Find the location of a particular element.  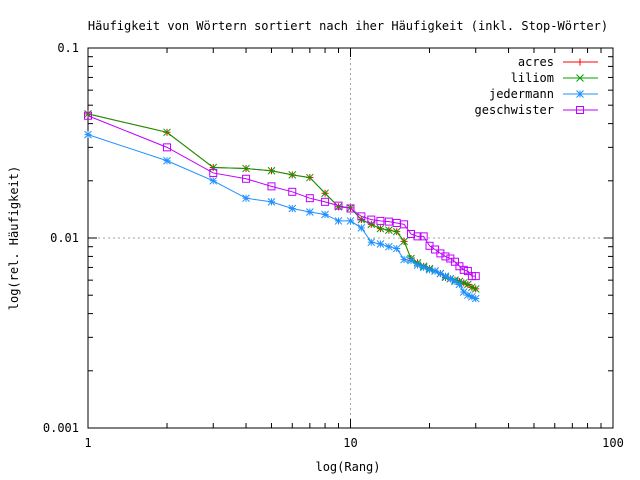

y-axis-label: log(rel. Häufigkeit) is located at coordinates (14, 238).